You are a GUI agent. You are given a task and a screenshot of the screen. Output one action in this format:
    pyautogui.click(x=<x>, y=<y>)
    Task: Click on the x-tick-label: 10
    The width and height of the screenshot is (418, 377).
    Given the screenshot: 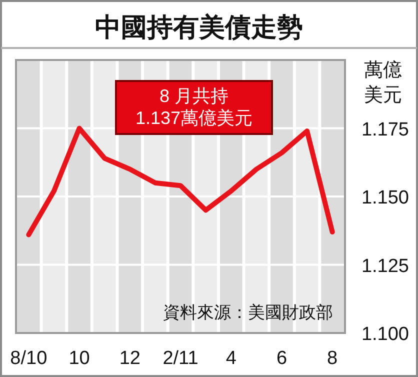 What is the action you would take?
    pyautogui.click(x=79, y=358)
    